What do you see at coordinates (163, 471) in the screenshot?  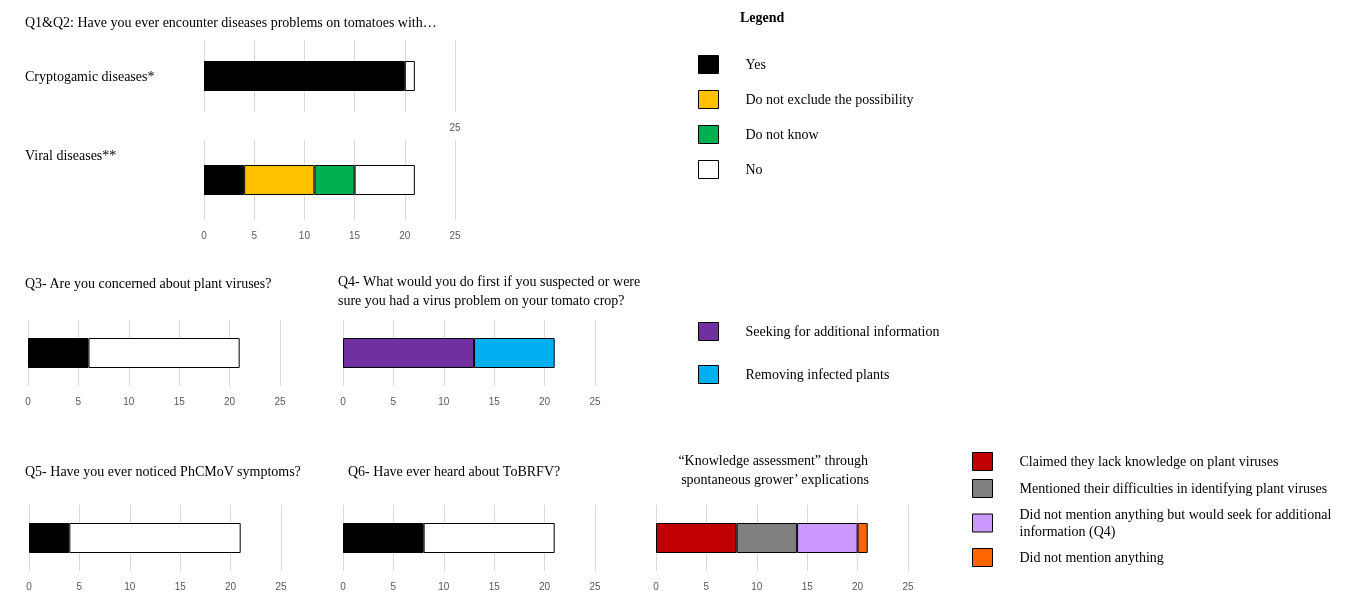 I see `chart-title: Q5- Have you ever noticed PhCMoV symptoms?` at bounding box center [163, 471].